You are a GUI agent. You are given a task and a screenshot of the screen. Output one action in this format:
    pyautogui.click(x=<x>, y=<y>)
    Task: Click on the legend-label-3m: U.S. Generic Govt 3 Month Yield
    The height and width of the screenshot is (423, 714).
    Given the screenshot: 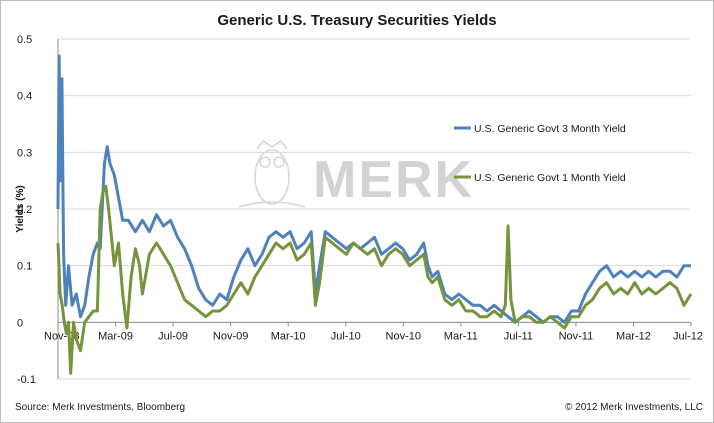 What is the action you would take?
    pyautogui.click(x=550, y=129)
    